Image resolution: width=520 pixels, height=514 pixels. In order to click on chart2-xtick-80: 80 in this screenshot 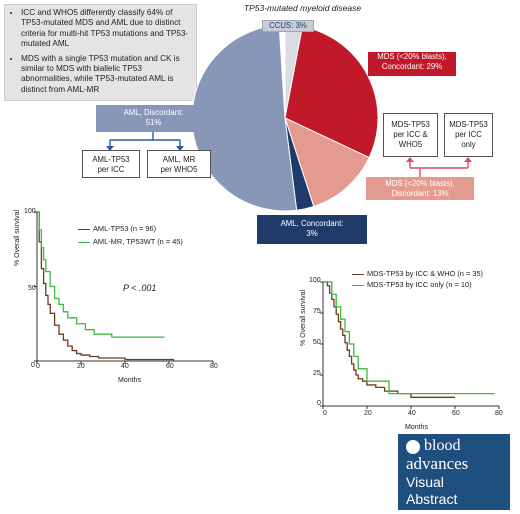, I will do `click(499, 413)`.